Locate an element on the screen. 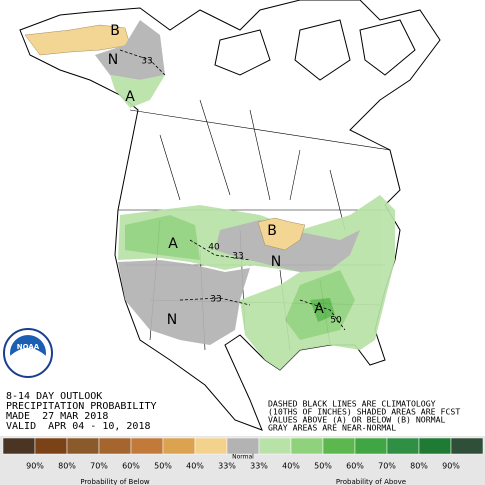 This screenshot has height=485, width=485. legend-above: Probability of Above is located at coordinates (371, 481).